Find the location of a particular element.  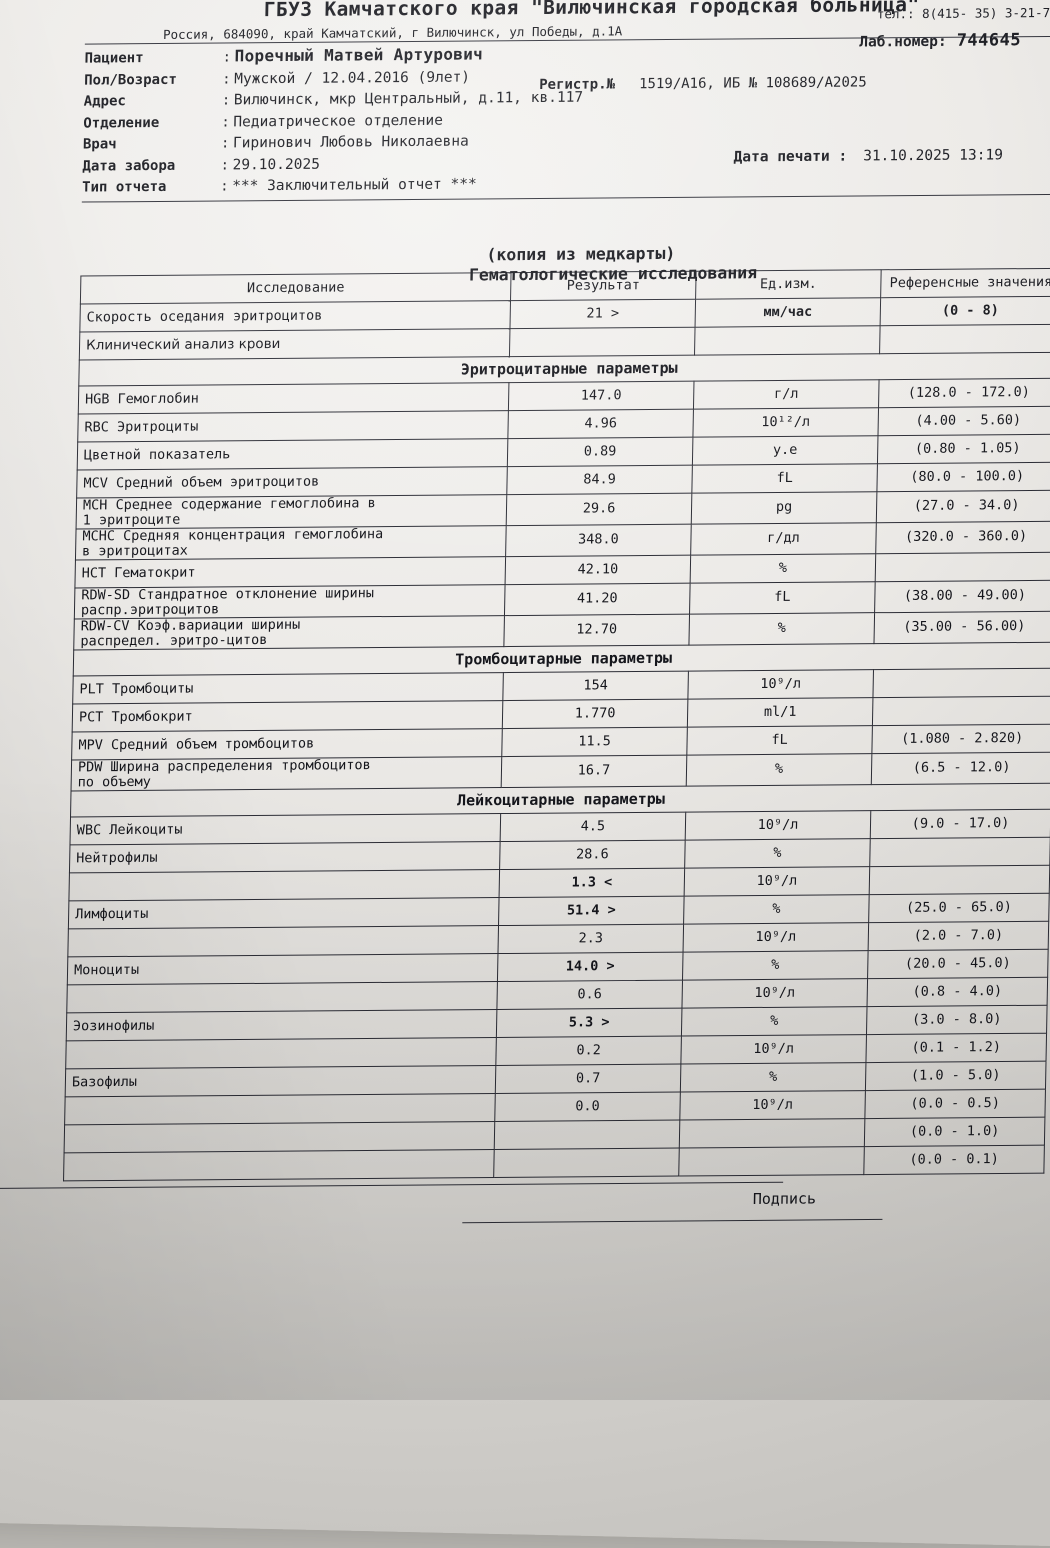

test-result: 29.6 is located at coordinates (599, 509).